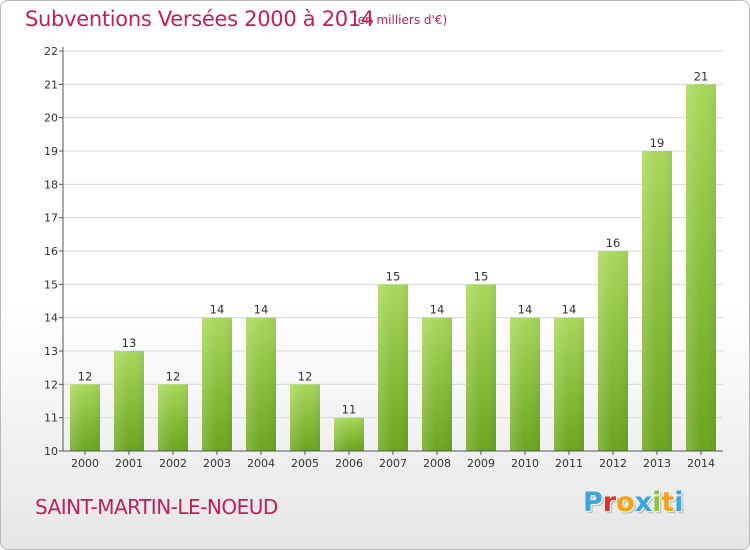 This screenshot has width=750, height=550. Describe the element at coordinates (51, 251) in the screenshot. I see `y-tick-label: 16` at that location.